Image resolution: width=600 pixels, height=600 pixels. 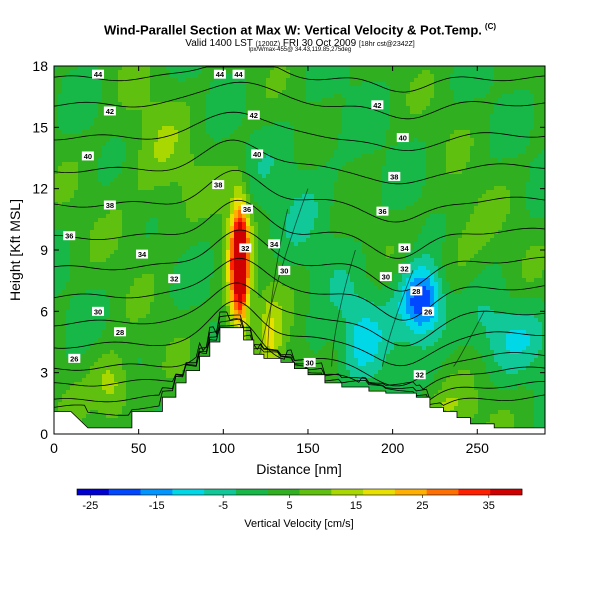 What do you see at coordinates (219, 43) in the screenshot?
I see `subtitle-valid: Valid 1400 LST` at bounding box center [219, 43].